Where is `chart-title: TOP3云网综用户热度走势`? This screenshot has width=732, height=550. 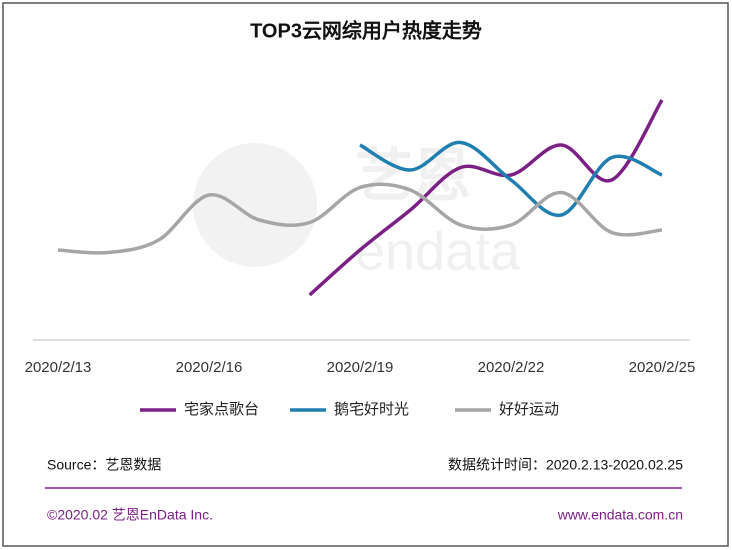
chart-title: TOP3云网综用户热度走势 is located at coordinates (366, 30).